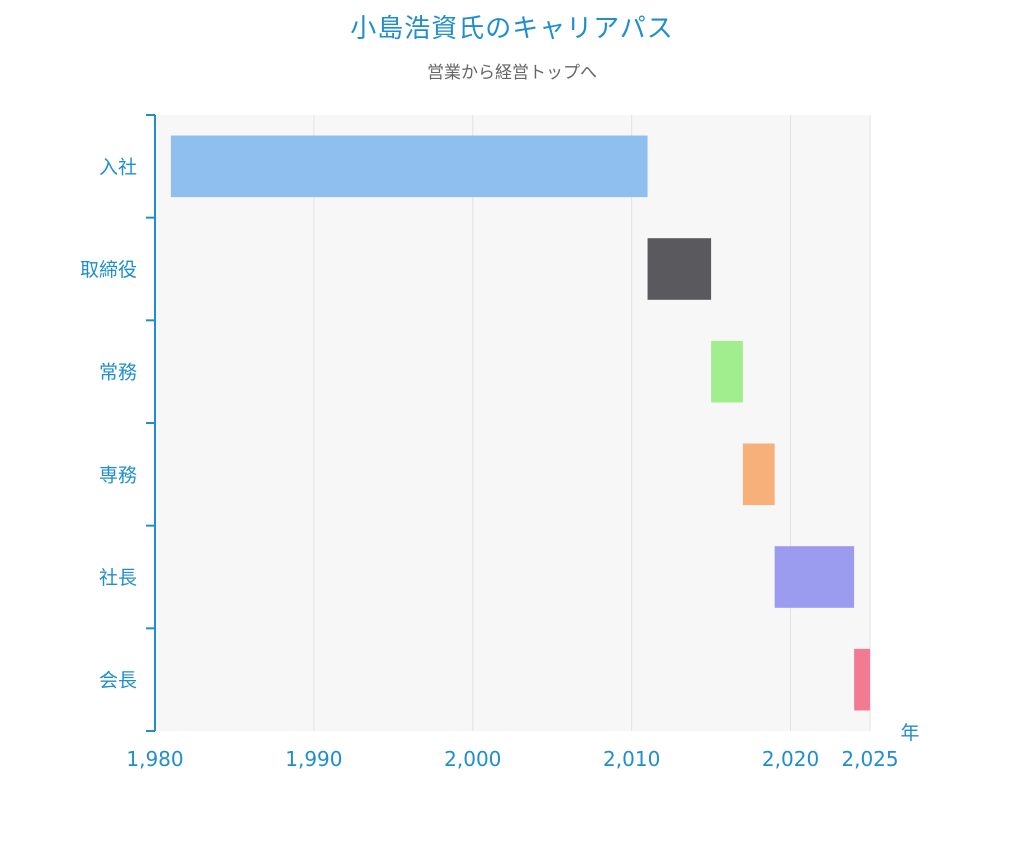  What do you see at coordinates (118, 681) in the screenshot?
I see `y-tick-label: 会長` at bounding box center [118, 681].